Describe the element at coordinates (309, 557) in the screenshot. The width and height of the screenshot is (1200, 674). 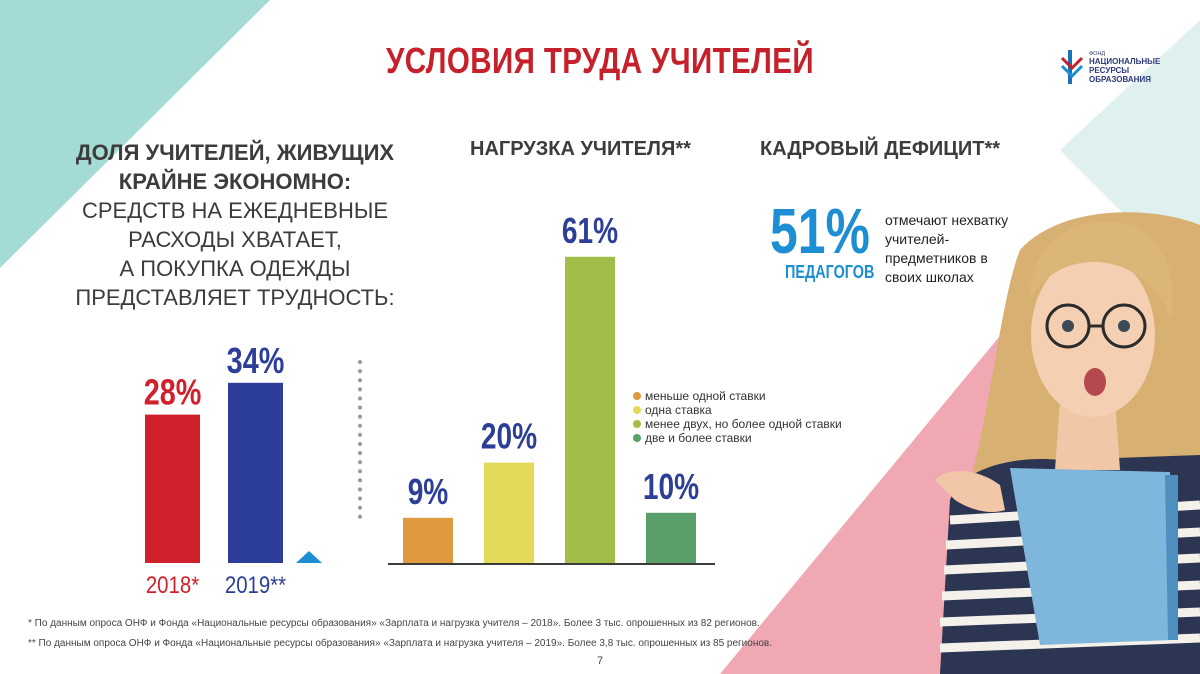
I see `triangle-marker-icon` at that location.